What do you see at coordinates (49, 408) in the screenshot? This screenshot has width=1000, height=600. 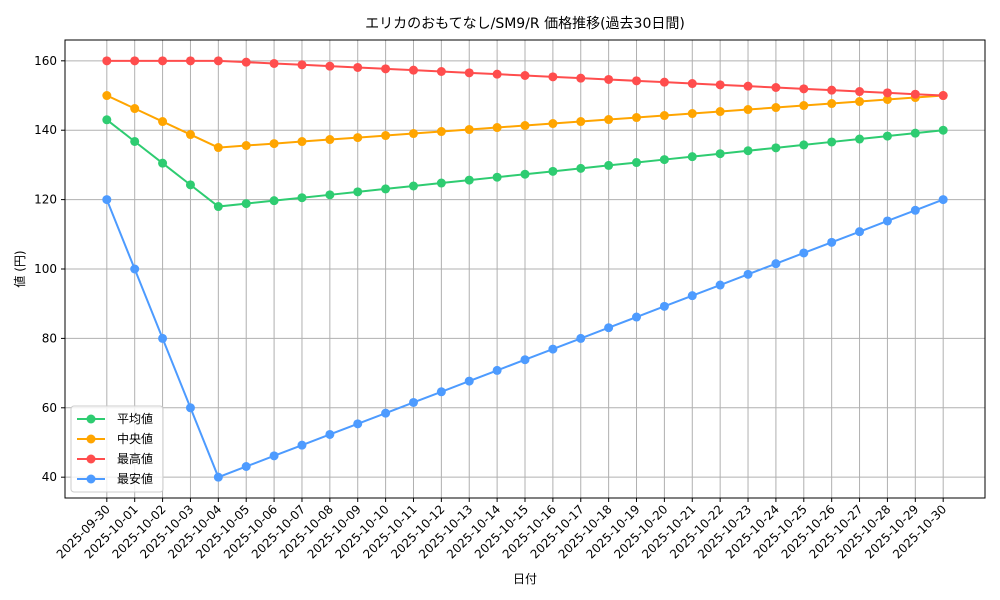 I see `y-tick-label: 60` at bounding box center [49, 408].